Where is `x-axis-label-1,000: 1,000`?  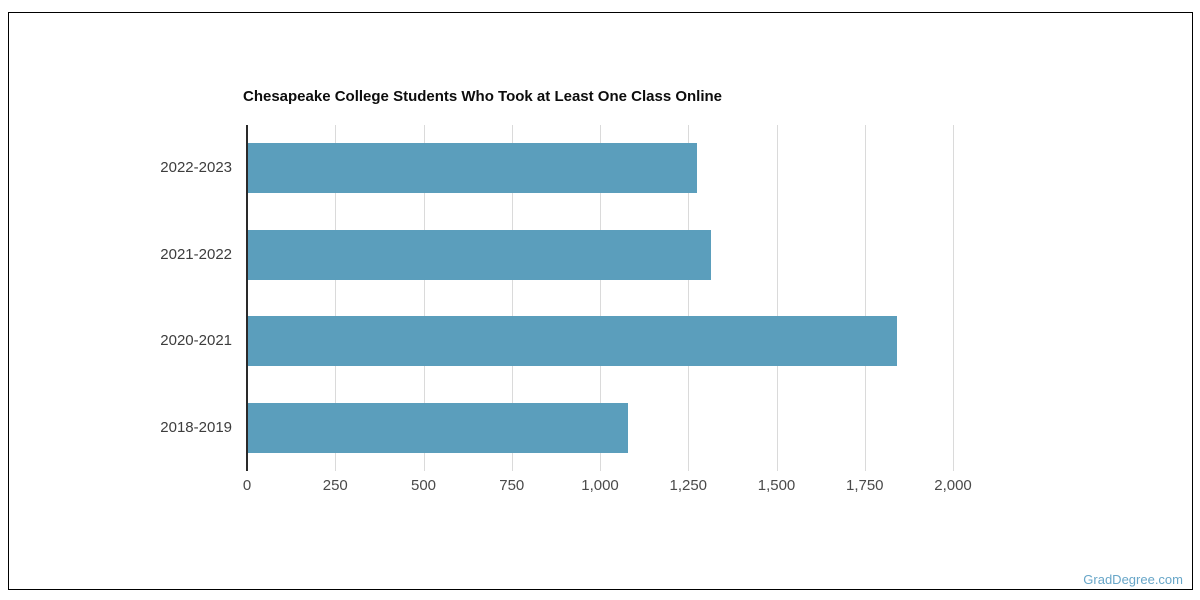
x-axis-label-1,000: 1,000 is located at coordinates (600, 485).